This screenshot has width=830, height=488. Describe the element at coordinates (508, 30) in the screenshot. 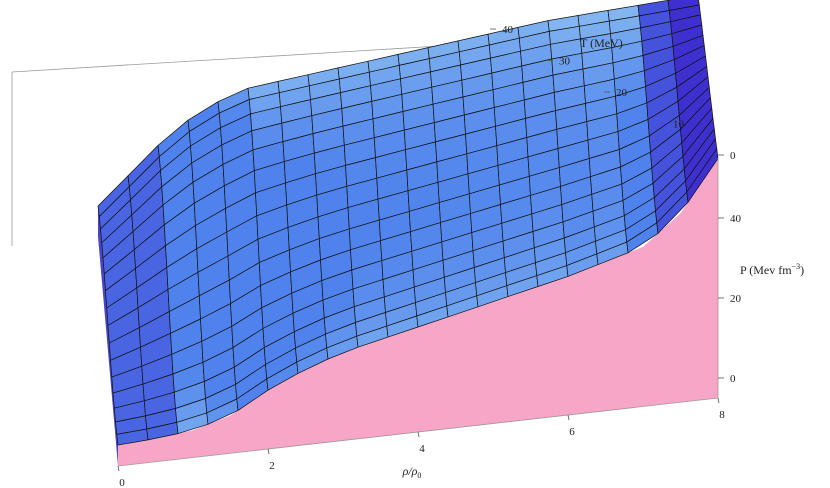

I see `y-tick-label: 40` at that location.